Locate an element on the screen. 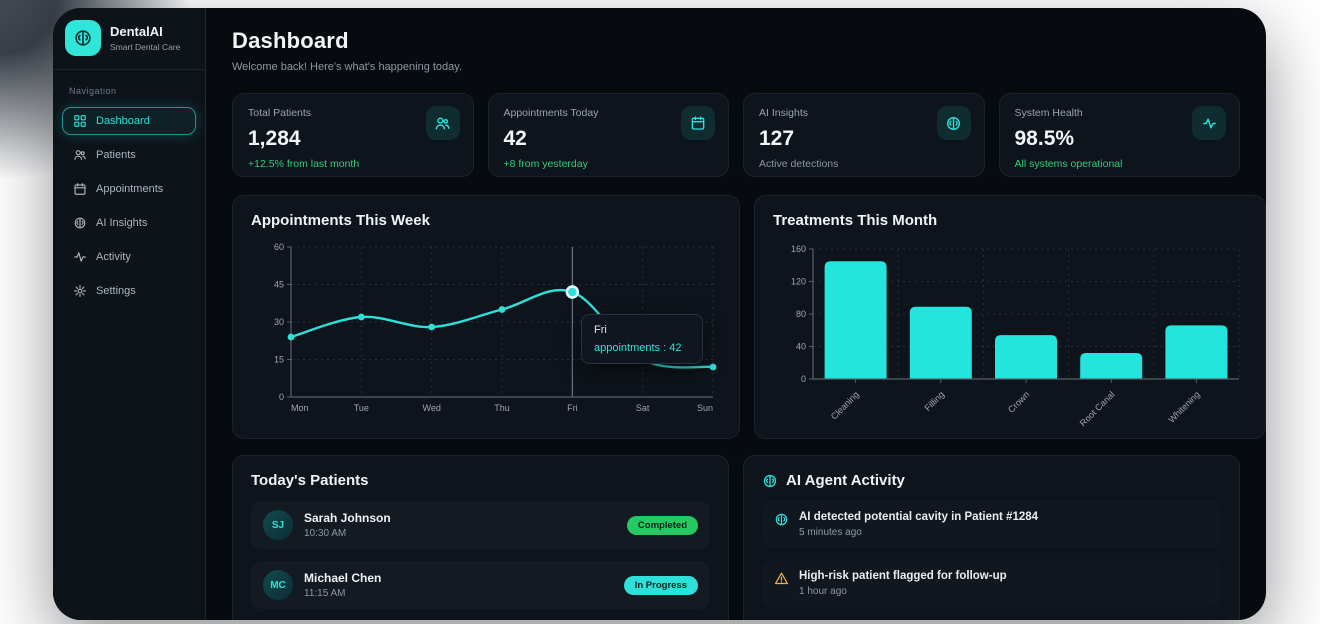 The image size is (1320, 624). patients-icon is located at coordinates (80, 155).